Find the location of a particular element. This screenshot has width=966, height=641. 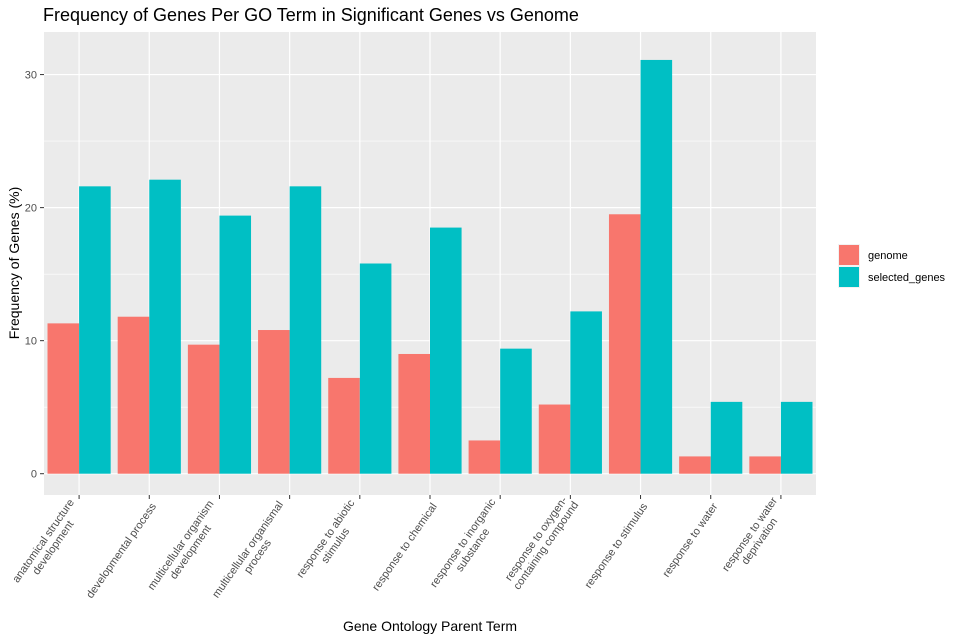

x-tick-label: response to water is located at coordinates (690, 540).